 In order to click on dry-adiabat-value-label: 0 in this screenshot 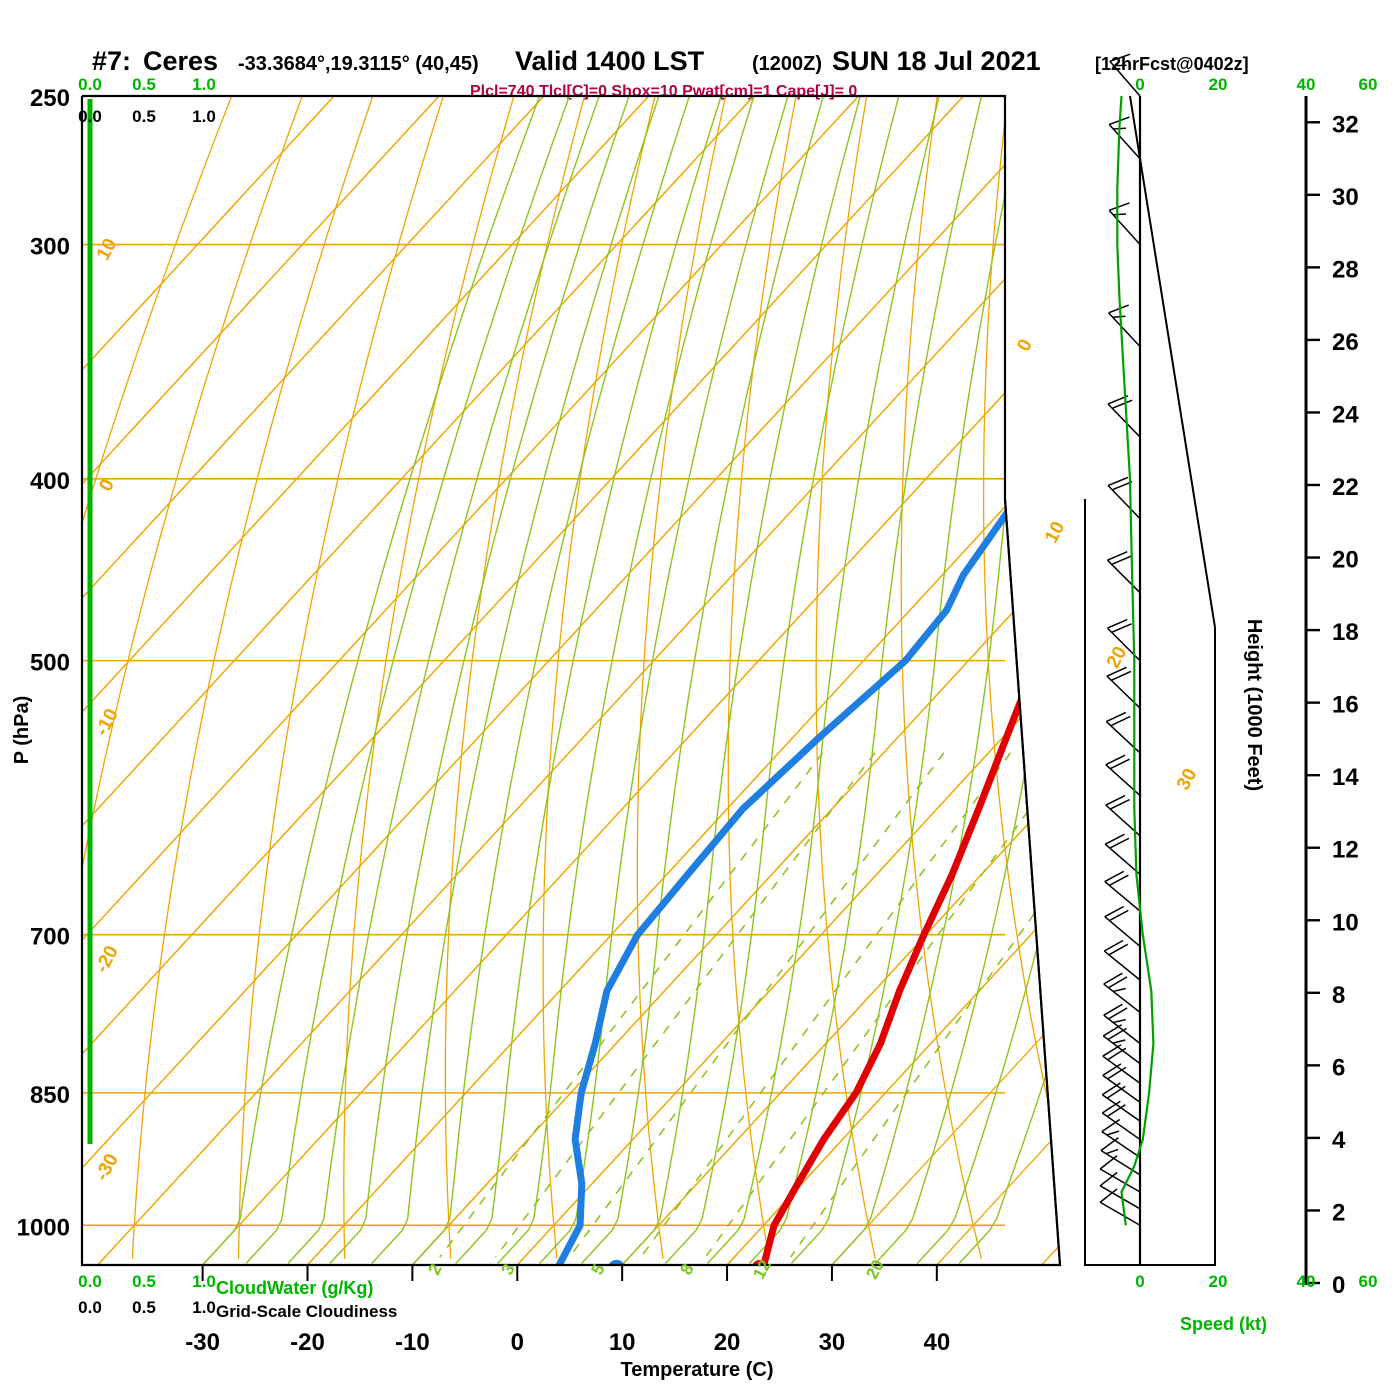, I will do `click(1025, 345)`.